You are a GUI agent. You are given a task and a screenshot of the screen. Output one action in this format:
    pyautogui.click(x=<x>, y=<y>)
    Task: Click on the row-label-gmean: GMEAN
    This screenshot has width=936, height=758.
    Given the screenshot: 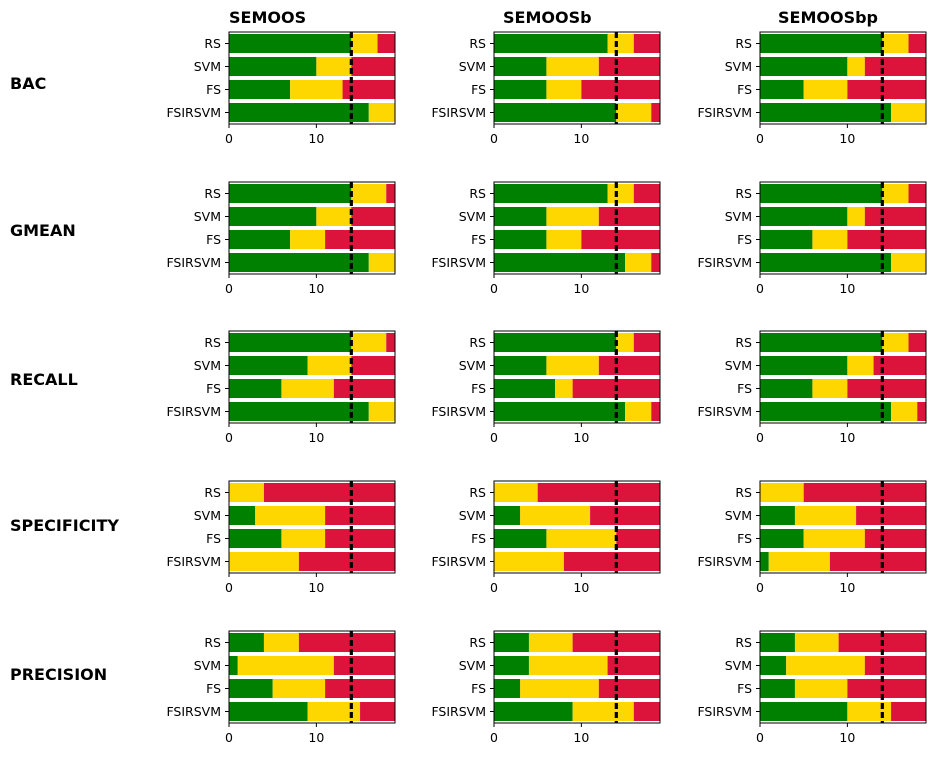 What is the action you would take?
    pyautogui.click(x=43, y=230)
    